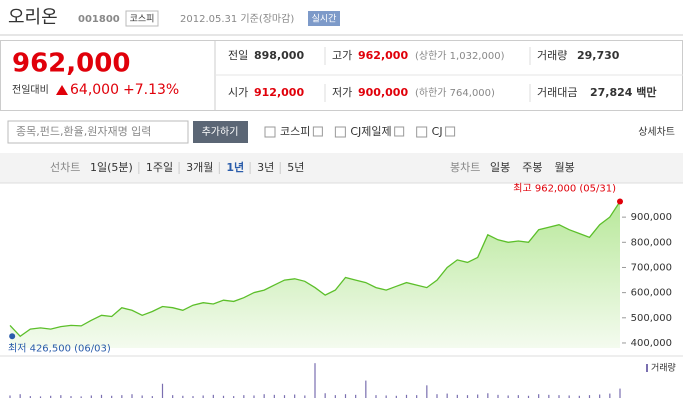 The image size is (683, 402). What do you see at coordinates (564, 189) in the screenshot?
I see `high-label: 최고 962,000 (05/31)` at bounding box center [564, 189].